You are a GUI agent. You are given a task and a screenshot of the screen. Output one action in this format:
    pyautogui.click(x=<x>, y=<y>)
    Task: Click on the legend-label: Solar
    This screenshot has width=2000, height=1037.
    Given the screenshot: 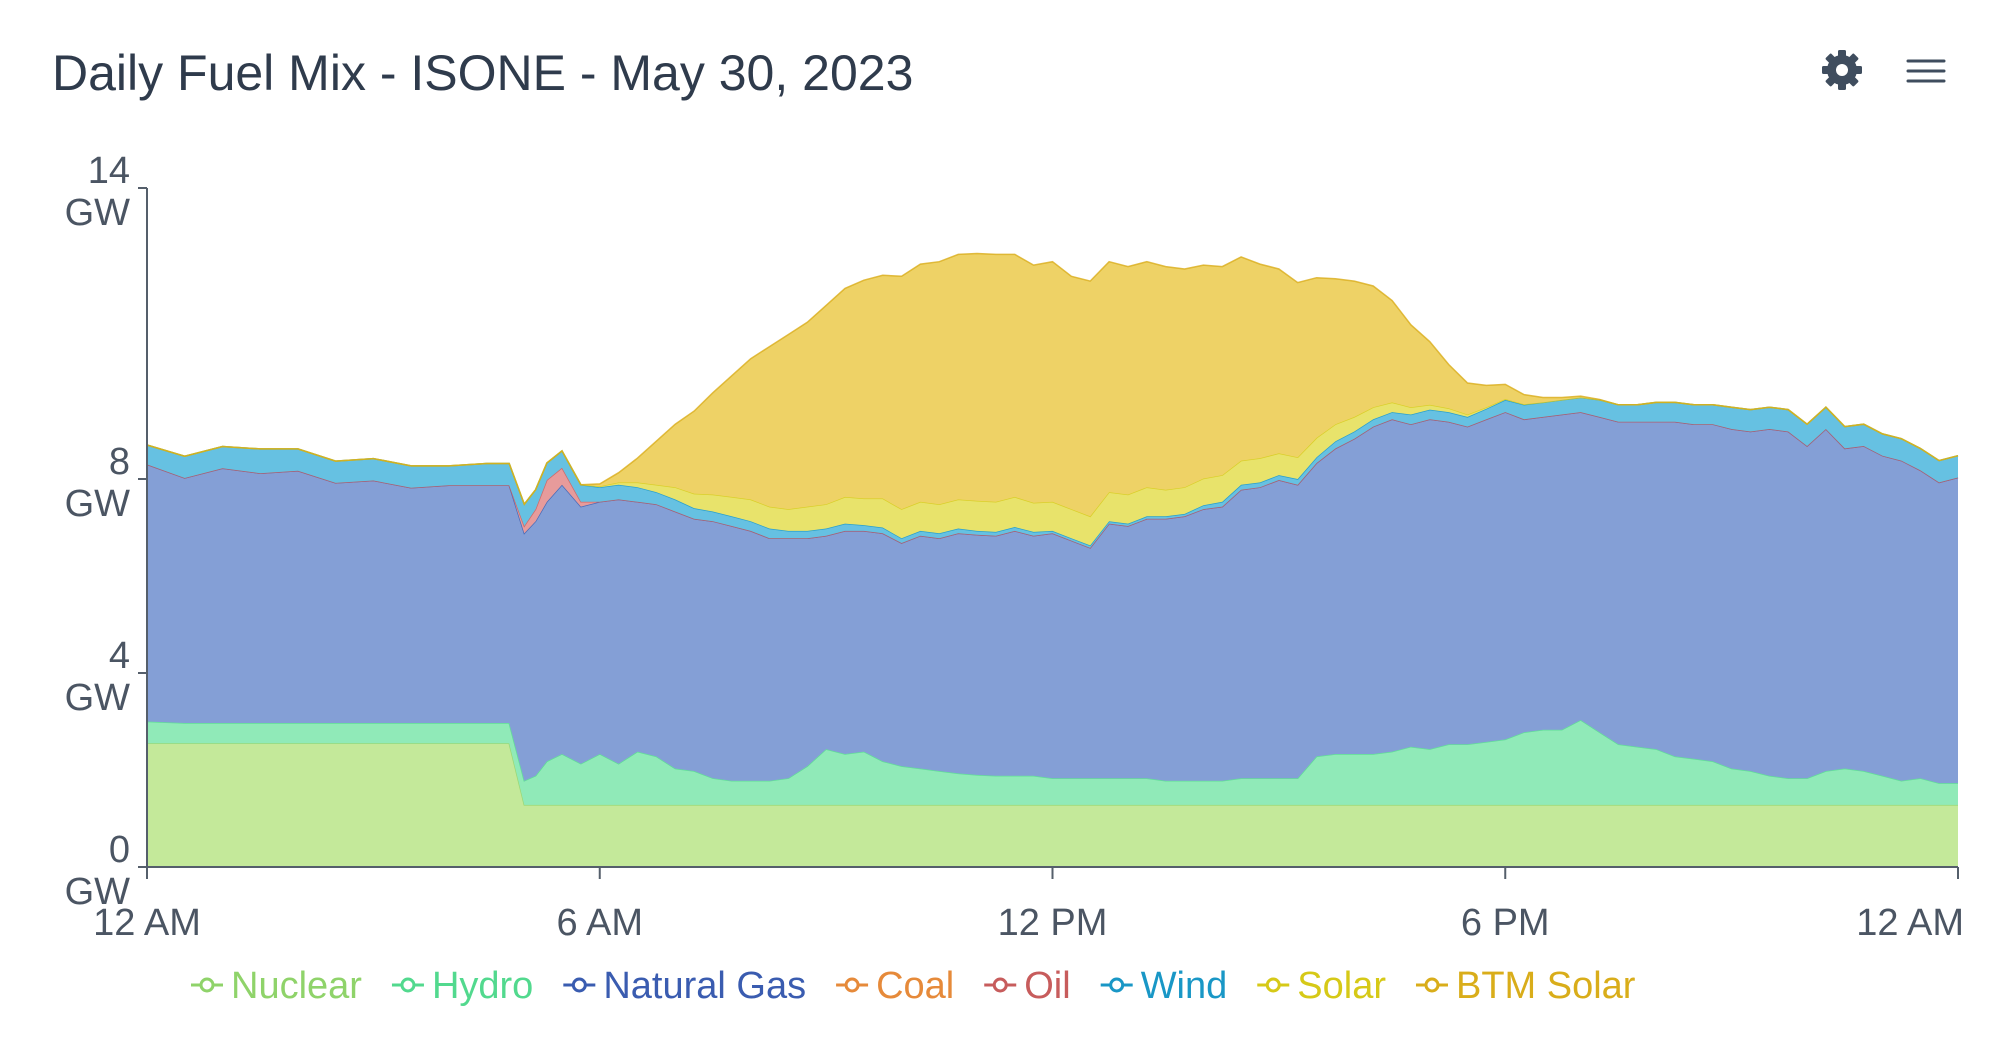 What is the action you would take?
    pyautogui.click(x=1341, y=986)
    